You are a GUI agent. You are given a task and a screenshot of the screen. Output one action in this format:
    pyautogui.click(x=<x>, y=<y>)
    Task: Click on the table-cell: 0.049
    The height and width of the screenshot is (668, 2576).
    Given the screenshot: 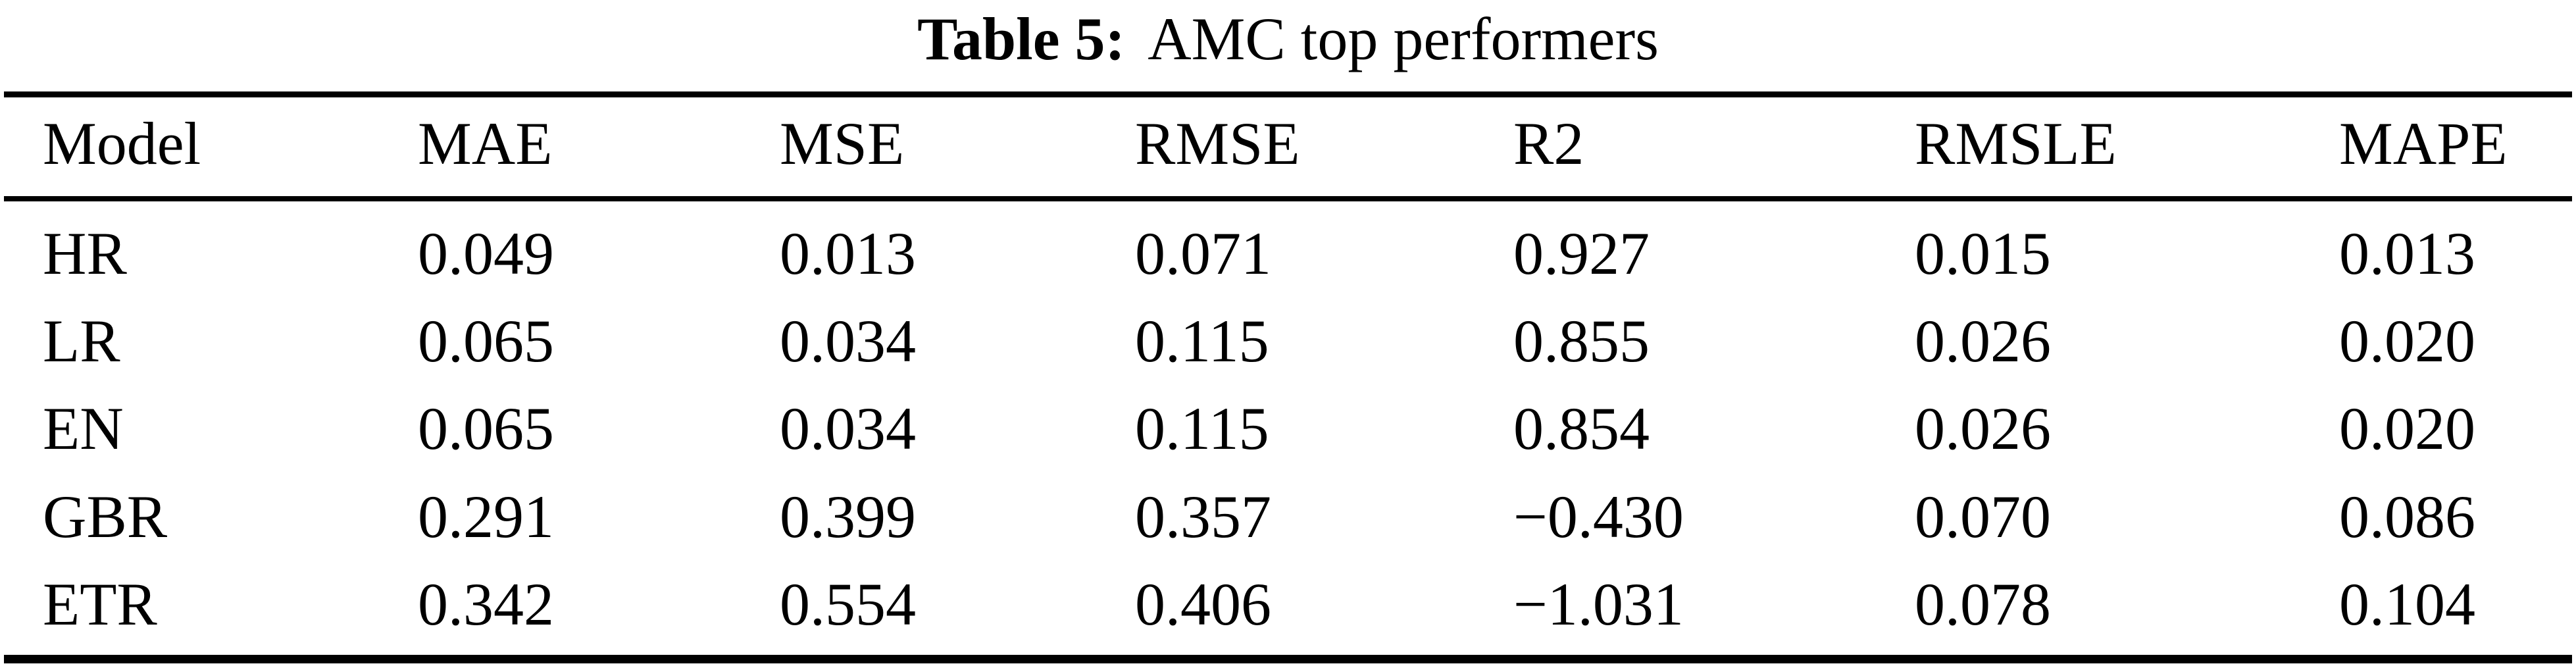 What is the action you would take?
    pyautogui.click(x=486, y=253)
    